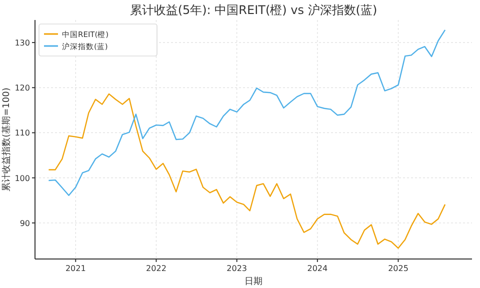 This screenshot has height=288, width=480. Describe the element at coordinates (22, 178) in the screenshot. I see `y-tick-label: 100` at that location.